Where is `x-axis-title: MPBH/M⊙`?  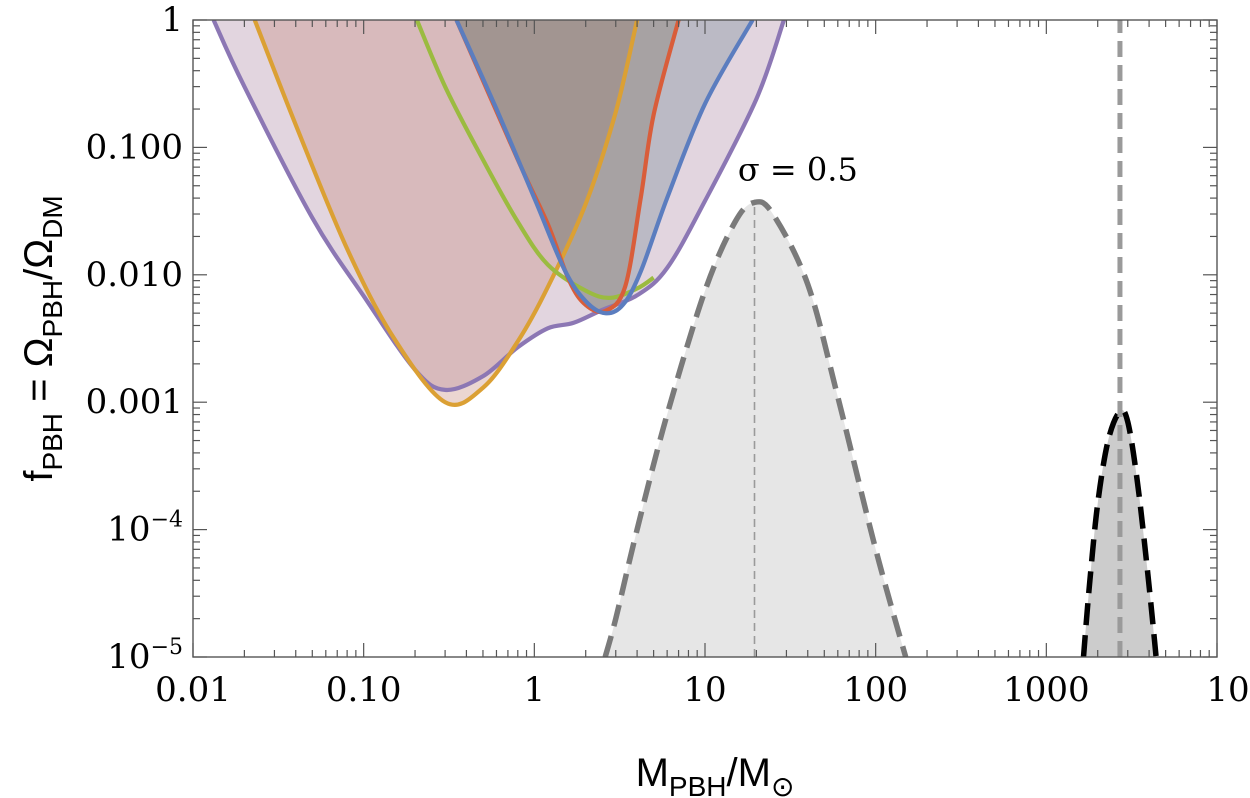 x-axis-title: MPBH/M⊙ is located at coordinates (715, 774).